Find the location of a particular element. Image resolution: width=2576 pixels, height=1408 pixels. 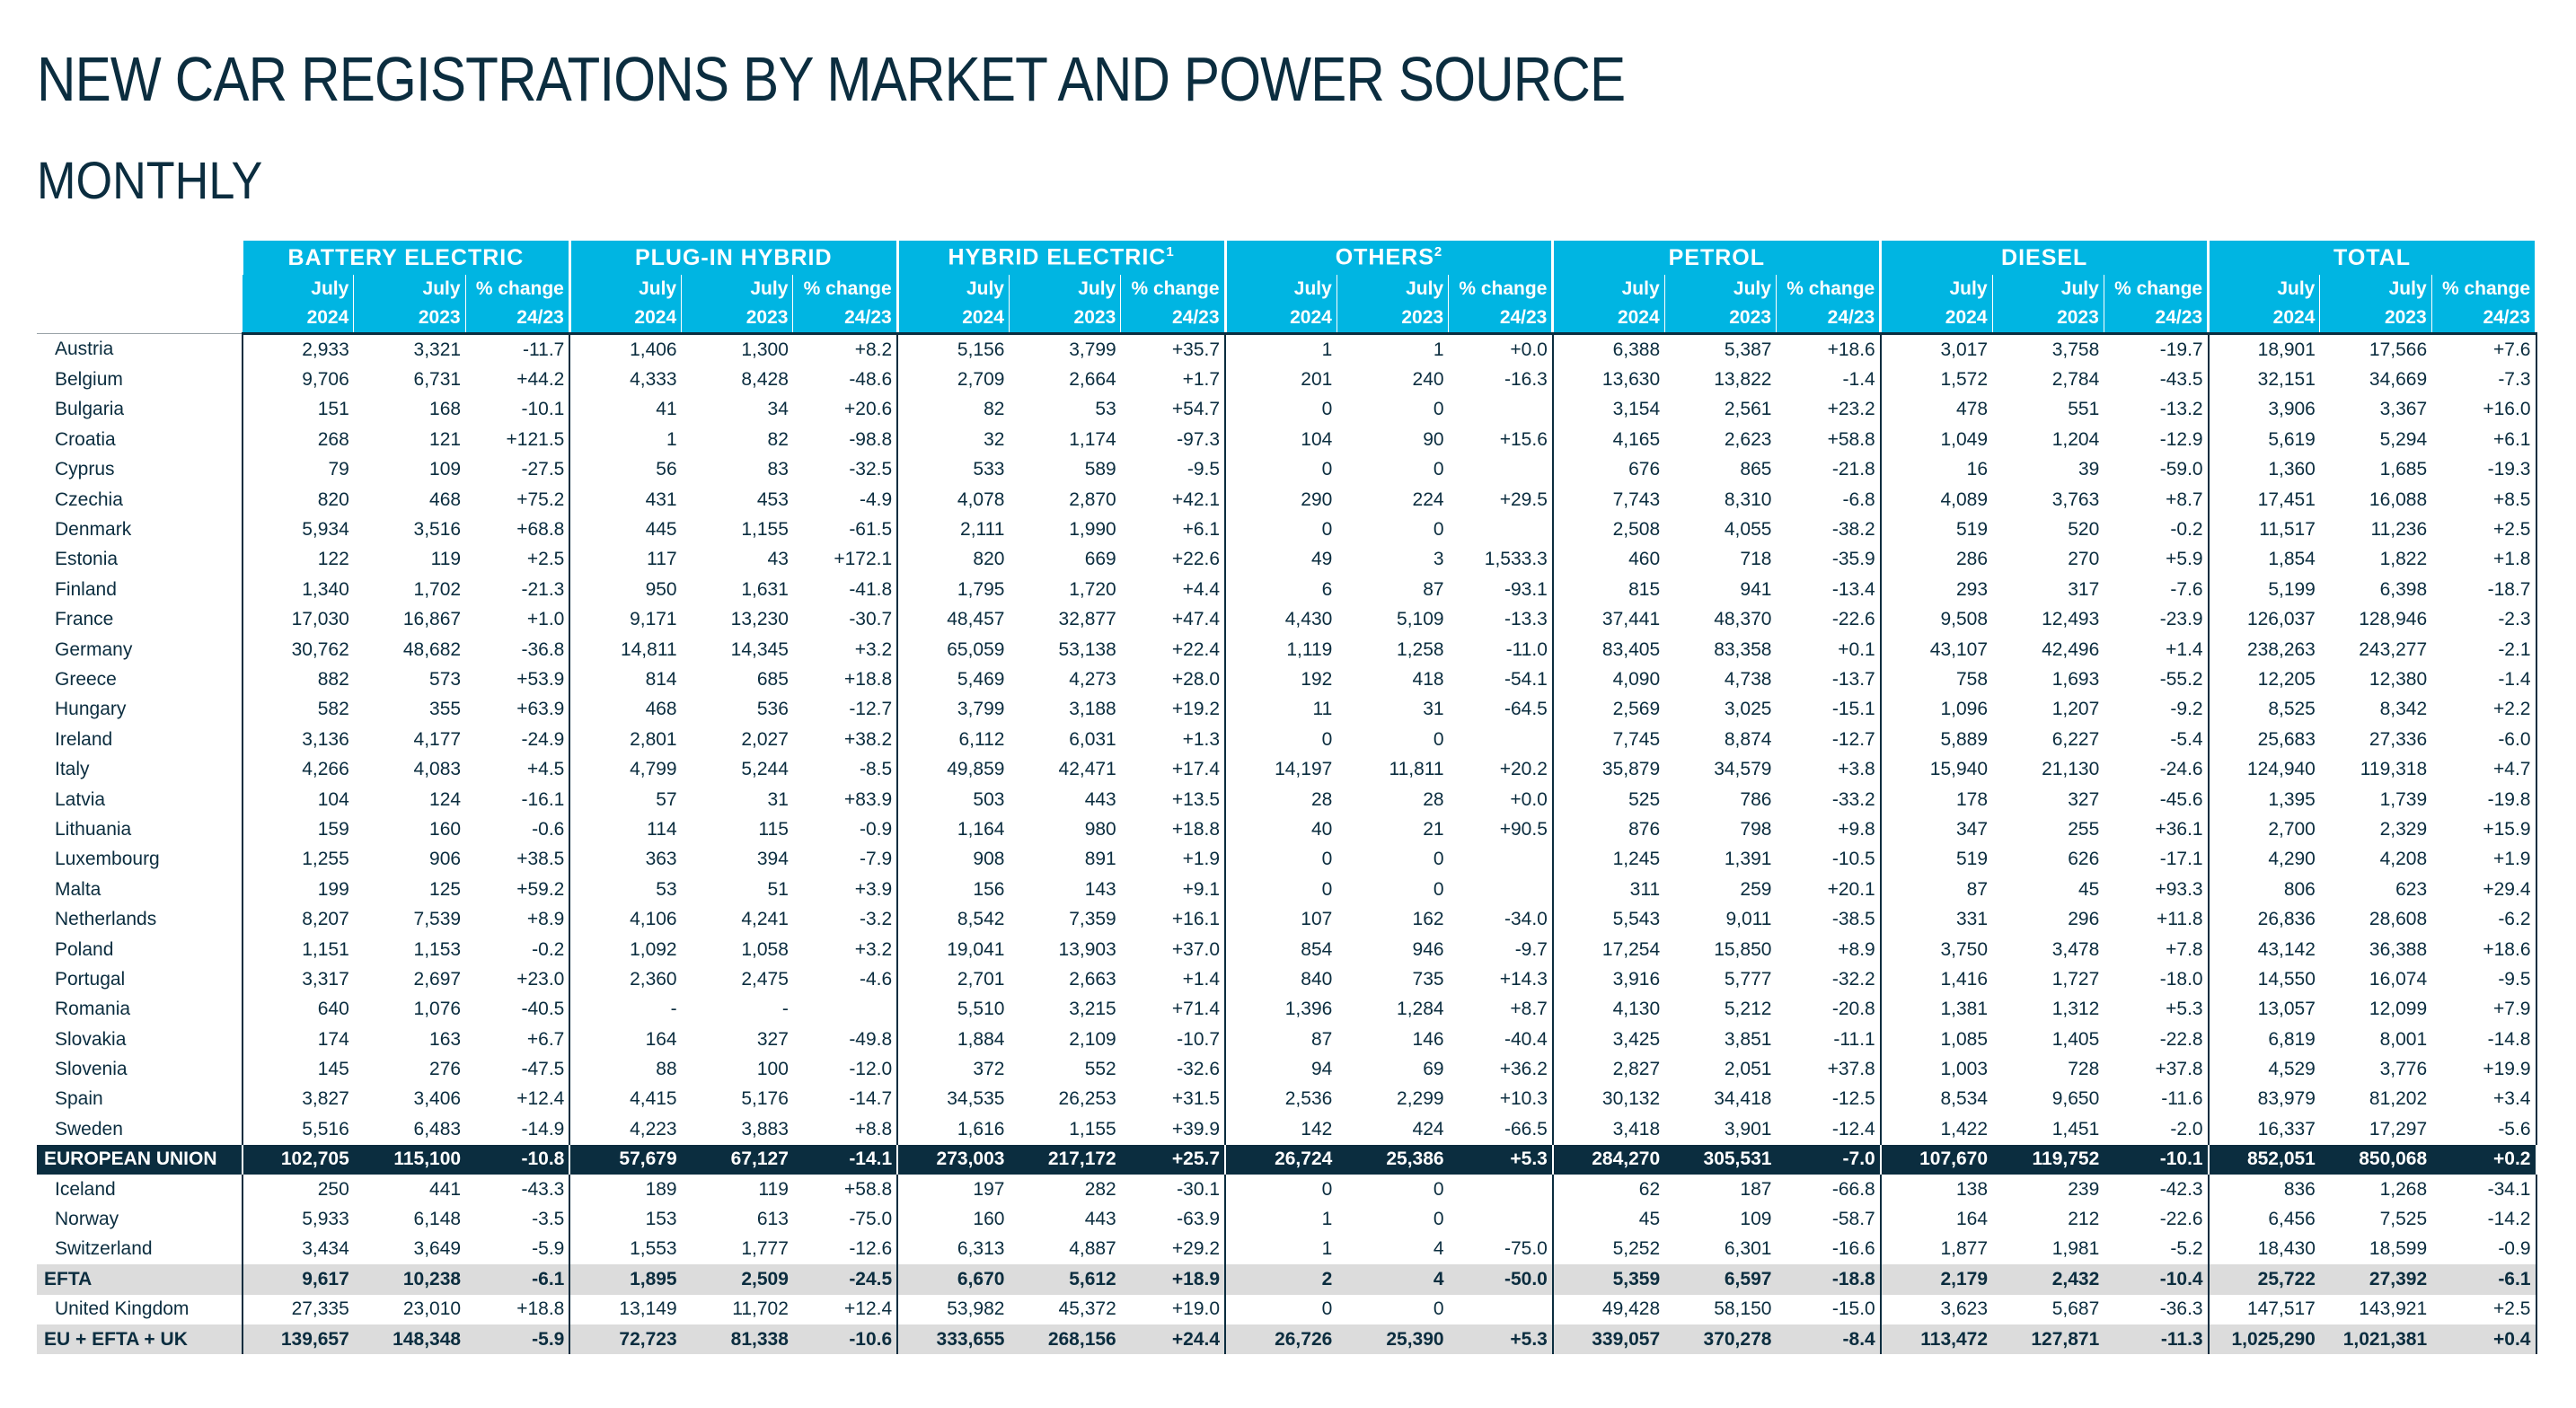

registration-count-cell: 2,709 is located at coordinates (981, 380).